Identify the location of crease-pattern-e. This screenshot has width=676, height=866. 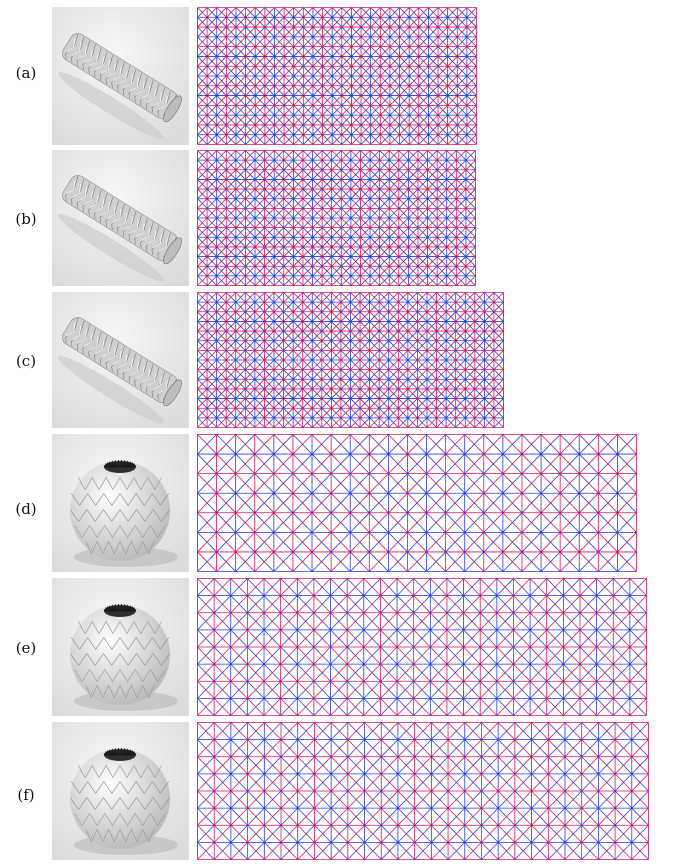
(422, 647).